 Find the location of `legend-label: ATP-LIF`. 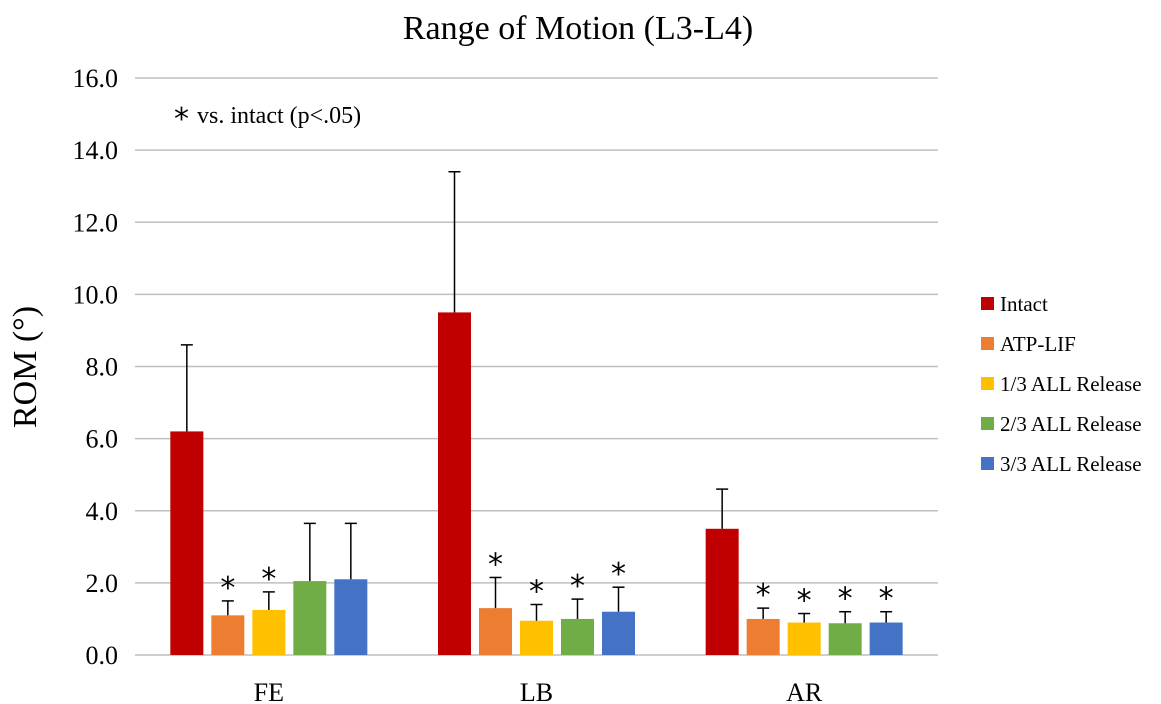

legend-label: ATP-LIF is located at coordinates (1038, 344).